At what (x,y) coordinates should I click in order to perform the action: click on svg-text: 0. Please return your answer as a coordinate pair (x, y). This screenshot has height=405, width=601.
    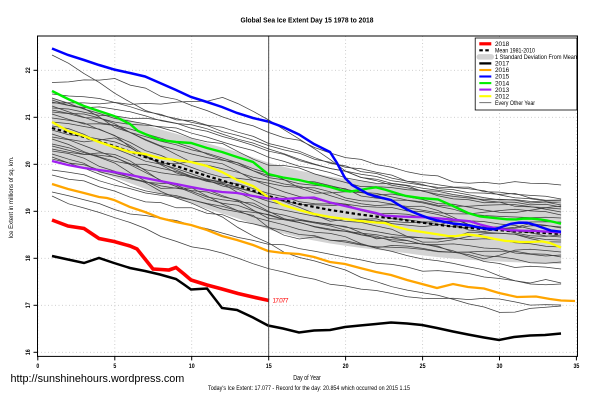
    Looking at the image, I should click on (37, 366).